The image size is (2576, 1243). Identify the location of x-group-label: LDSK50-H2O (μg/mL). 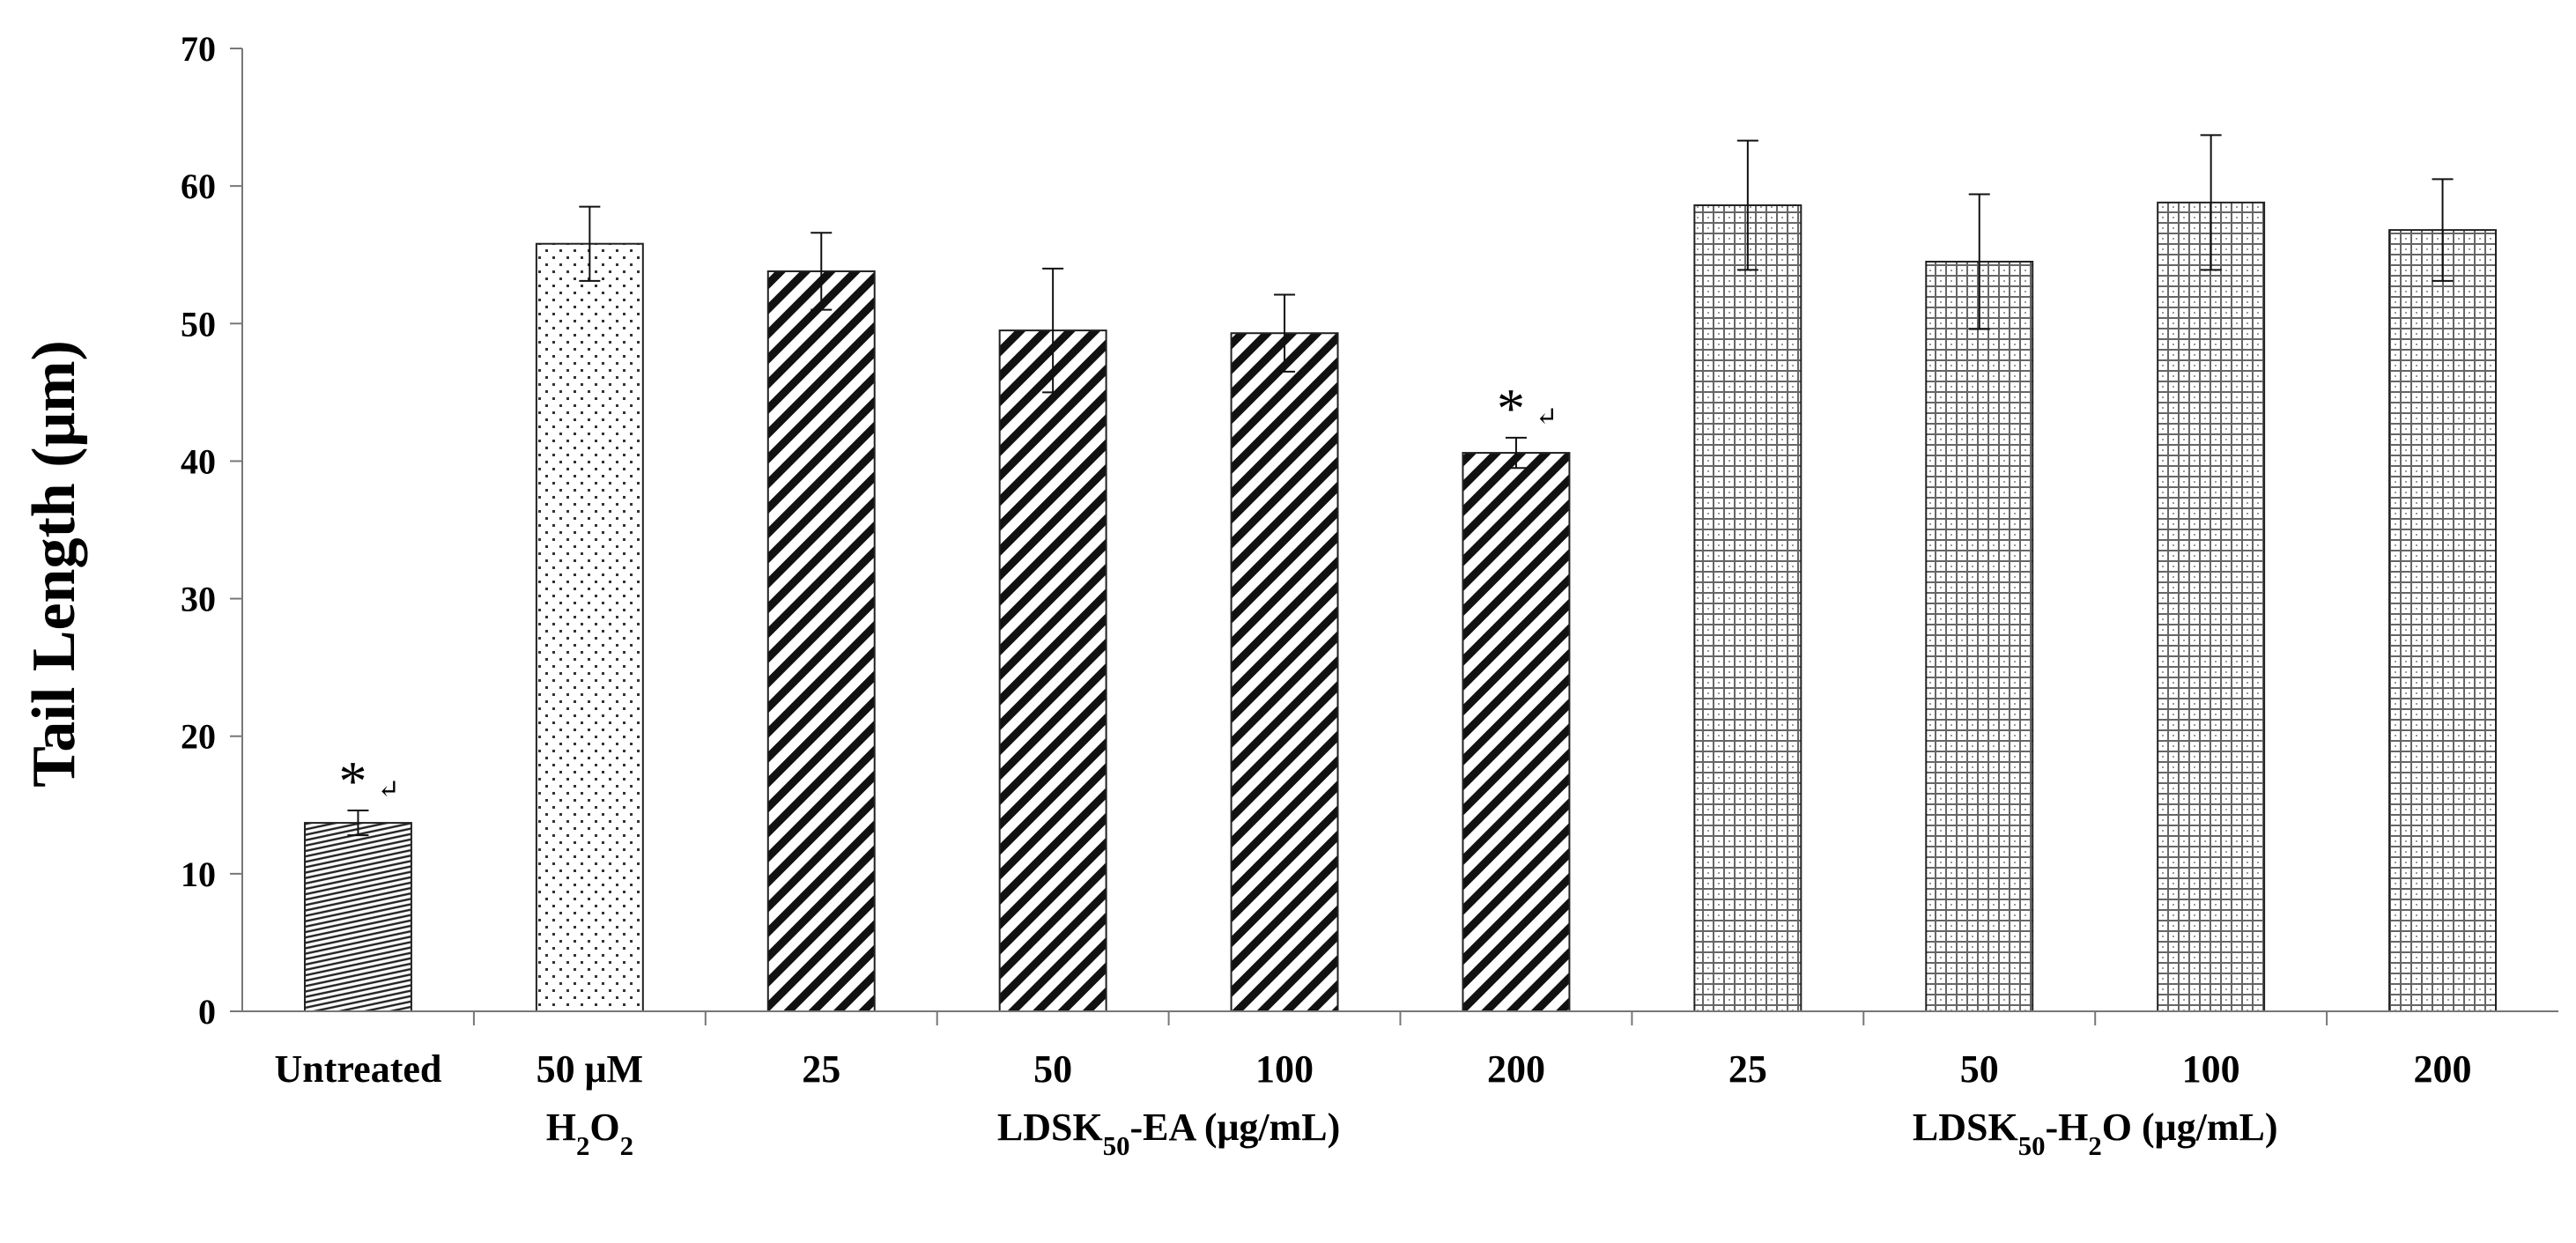
(2096, 1133).